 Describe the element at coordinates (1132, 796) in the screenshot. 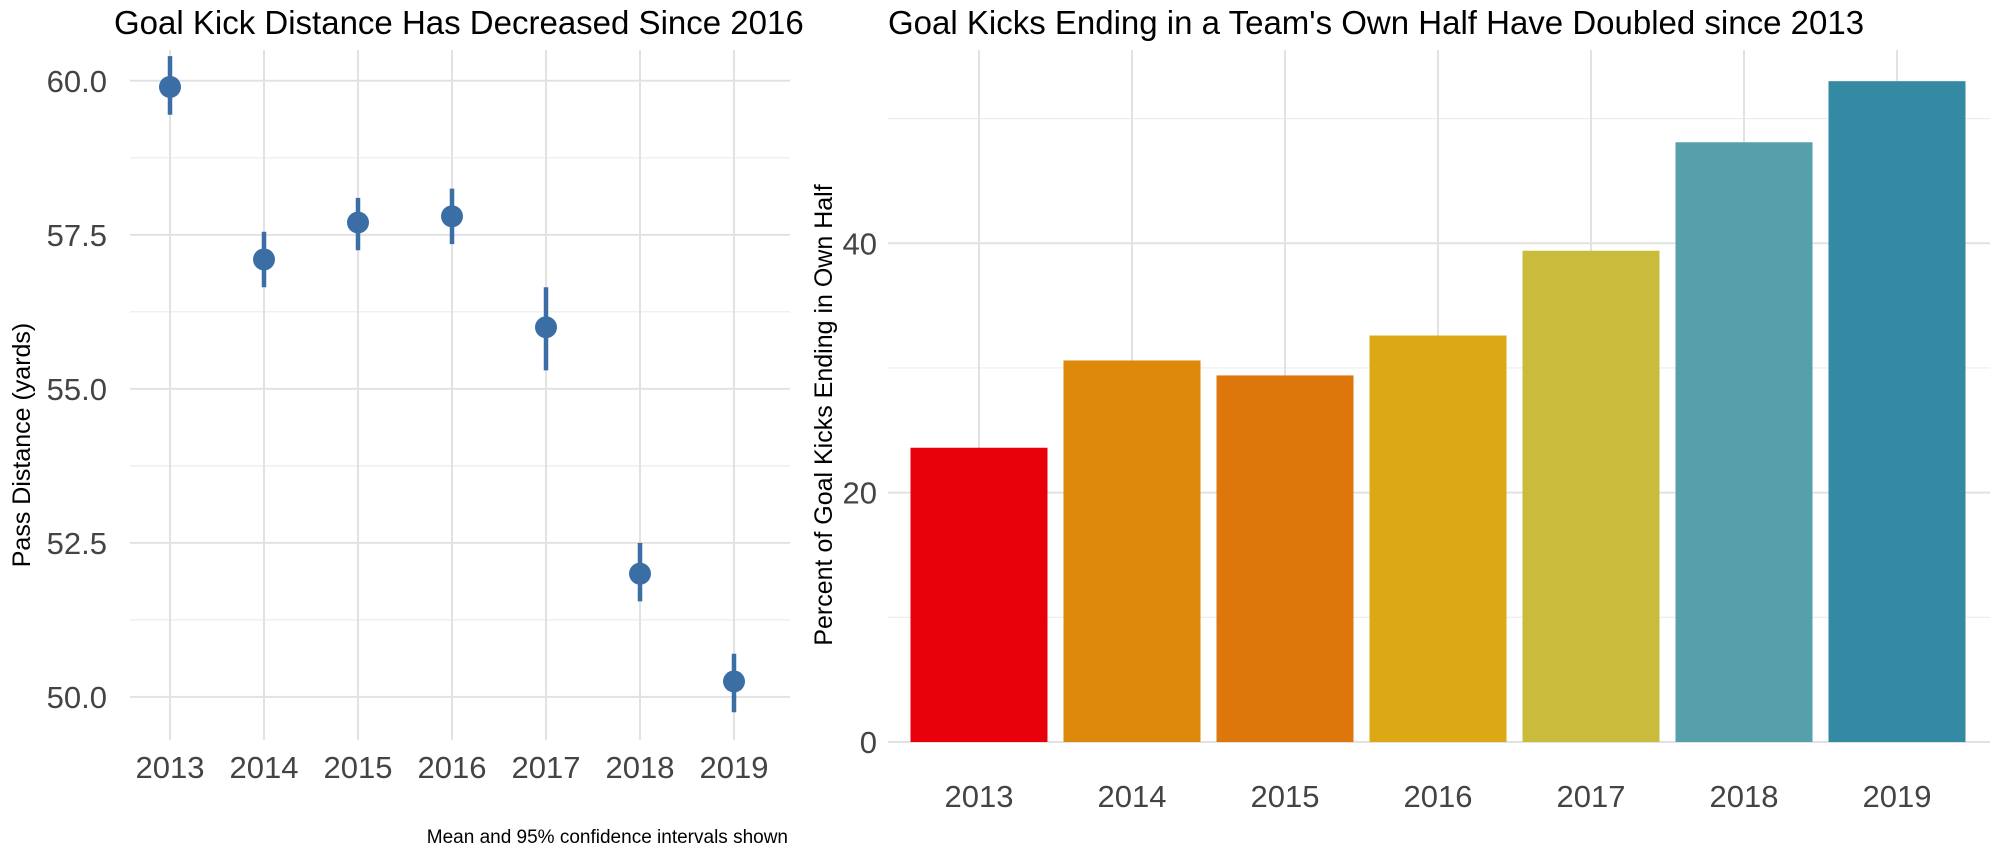

I see `right-x-tick-label: 2014` at that location.